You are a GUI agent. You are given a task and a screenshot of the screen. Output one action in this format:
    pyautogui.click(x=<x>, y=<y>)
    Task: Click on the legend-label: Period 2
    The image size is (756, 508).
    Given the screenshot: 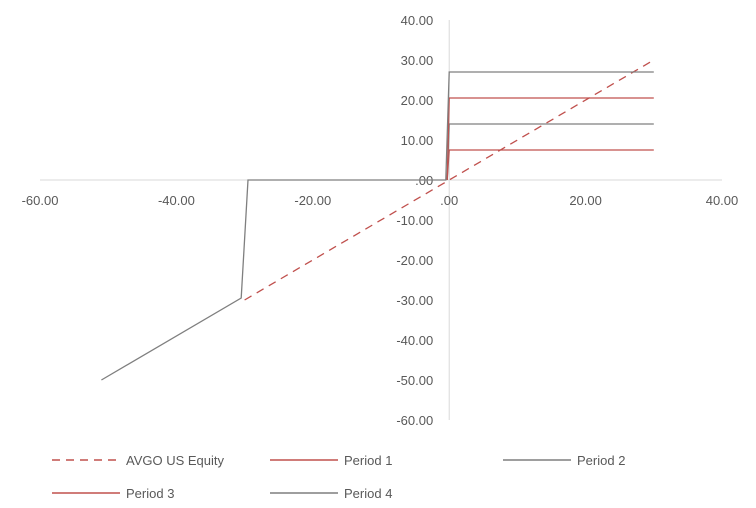 What is the action you would take?
    pyautogui.click(x=601, y=460)
    